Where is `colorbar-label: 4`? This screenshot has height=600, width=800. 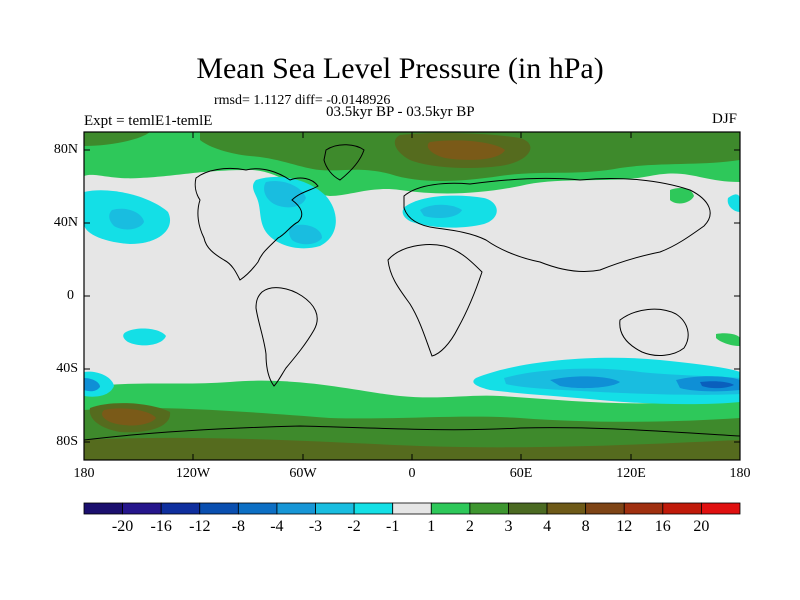
colorbar-label: 4 is located at coordinates (547, 526).